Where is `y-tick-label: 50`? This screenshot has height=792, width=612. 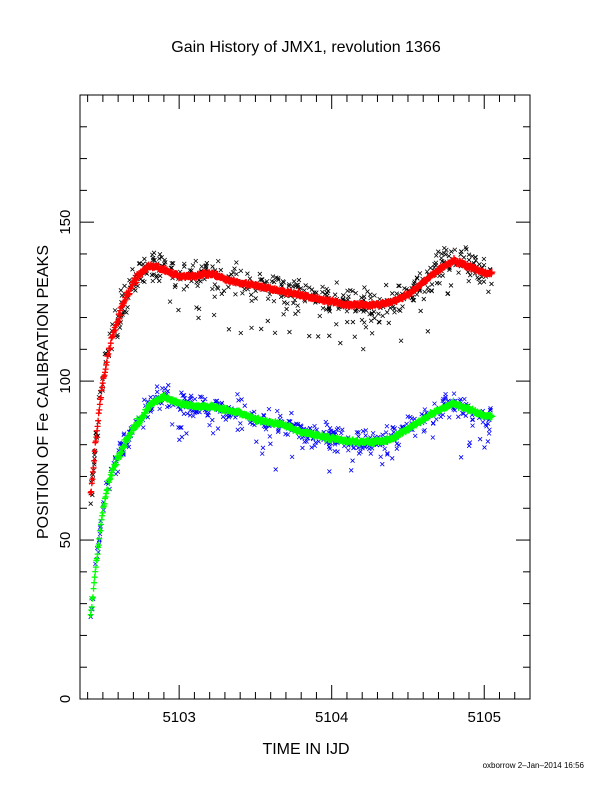 y-tick-label: 50 is located at coordinates (65, 540).